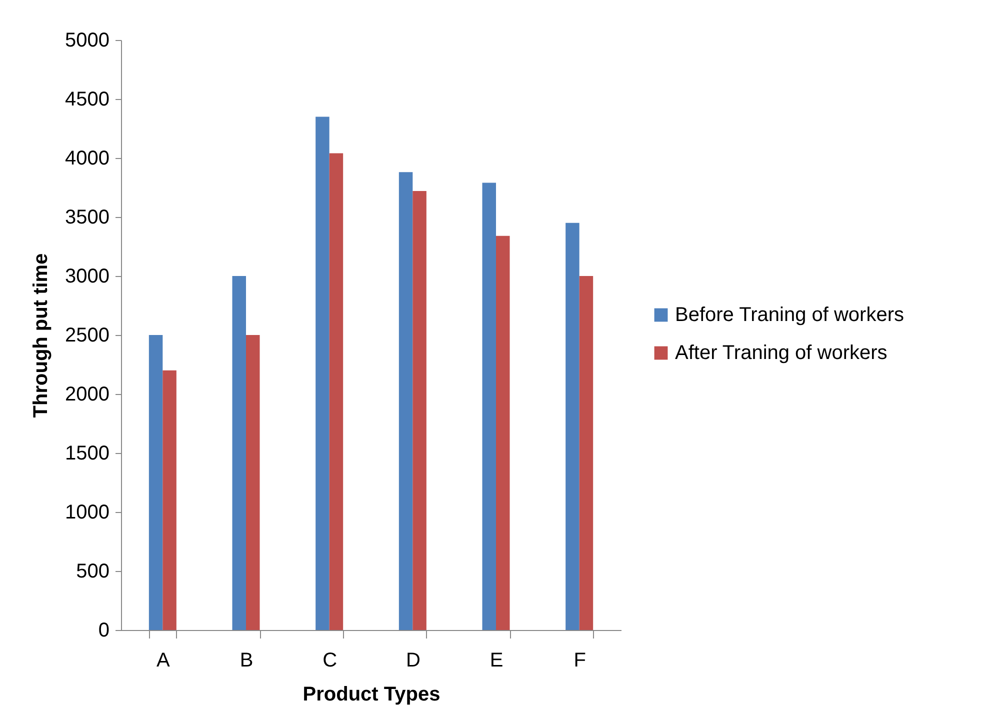  Describe the element at coordinates (497, 661) in the screenshot. I see `x-tick-label: E` at that location.